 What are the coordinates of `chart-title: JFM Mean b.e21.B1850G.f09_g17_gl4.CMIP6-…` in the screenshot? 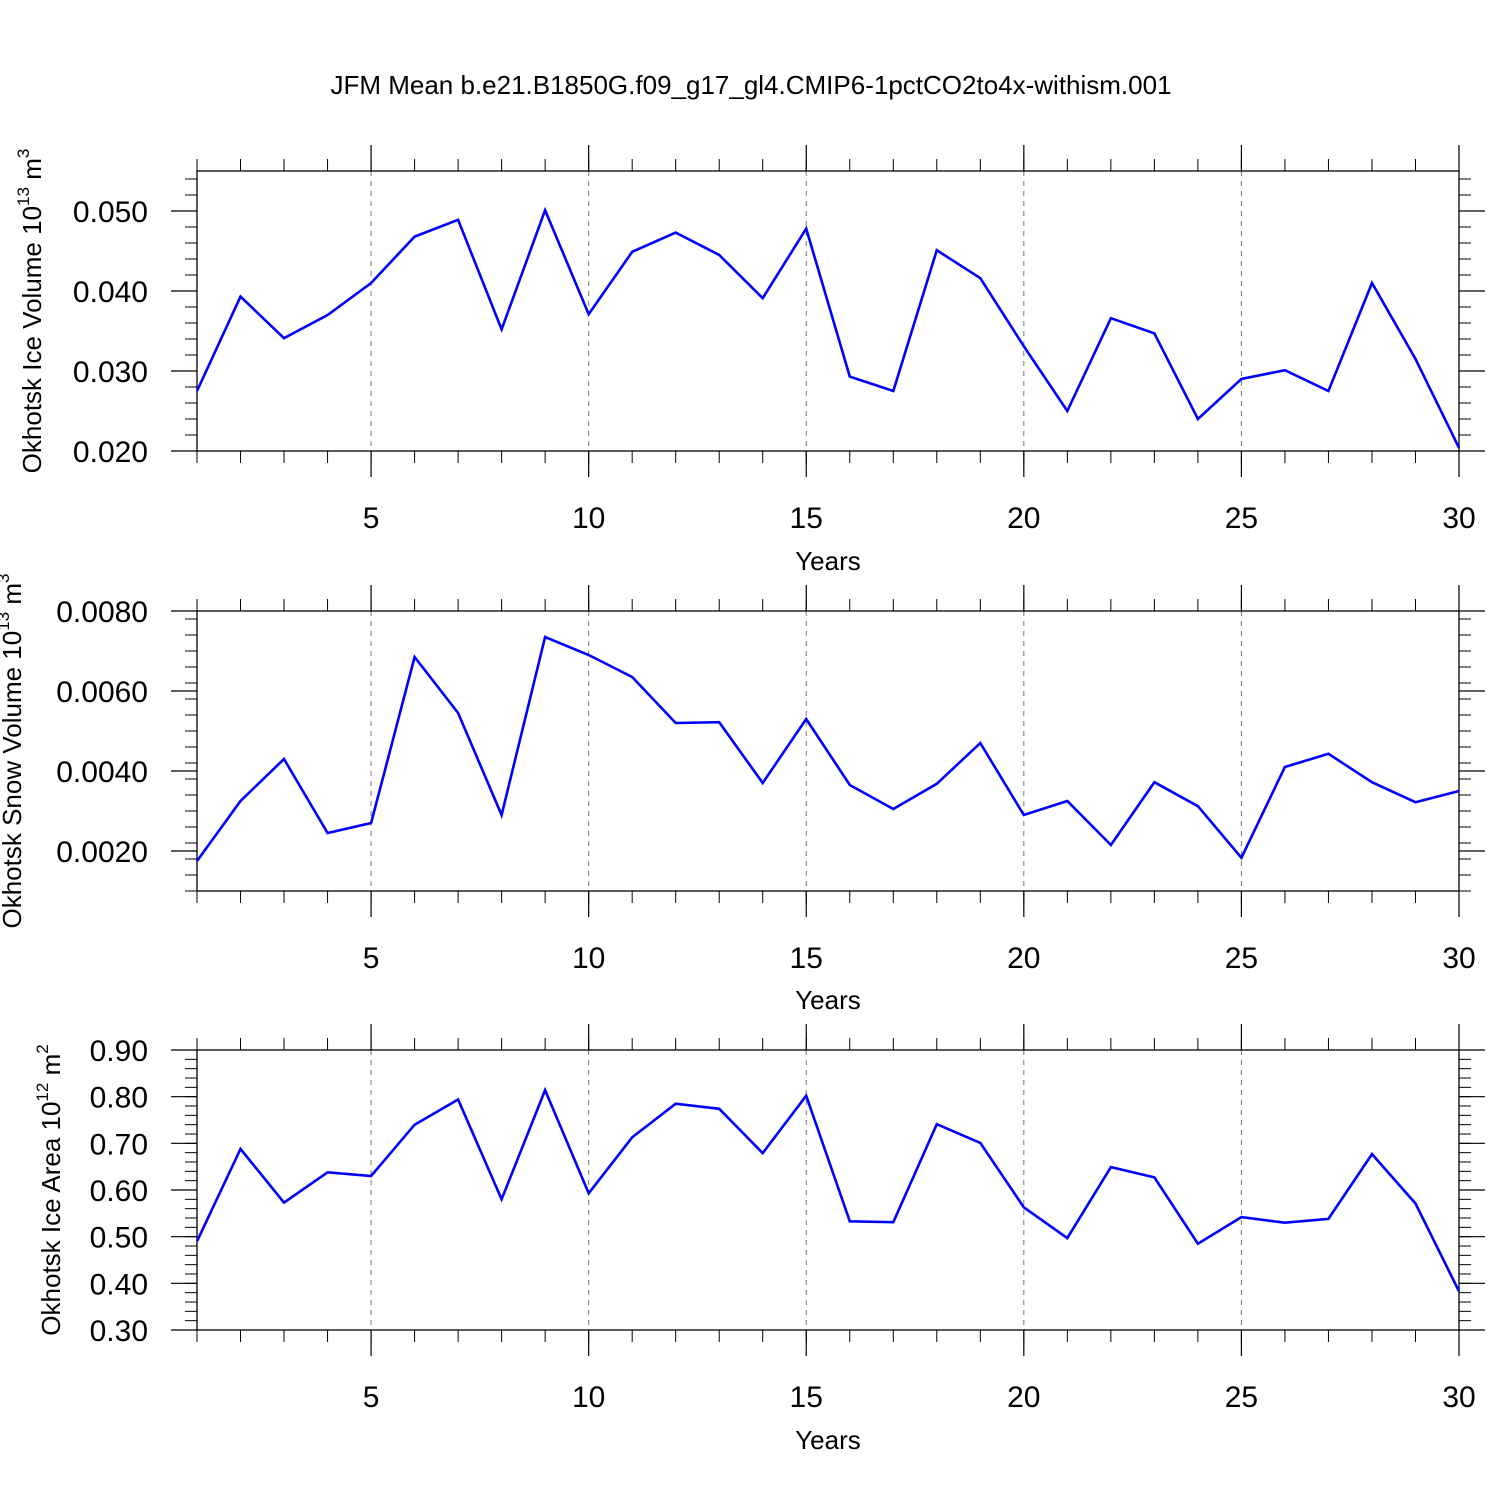 It's located at (750, 85).